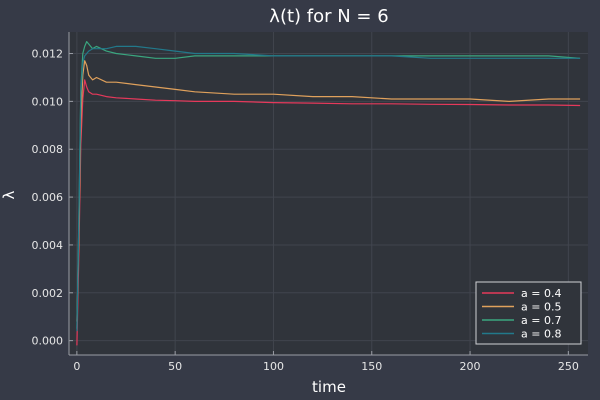 This screenshot has height=400, width=600. What do you see at coordinates (470, 366) in the screenshot?
I see `x-tick-label: 200` at bounding box center [470, 366].